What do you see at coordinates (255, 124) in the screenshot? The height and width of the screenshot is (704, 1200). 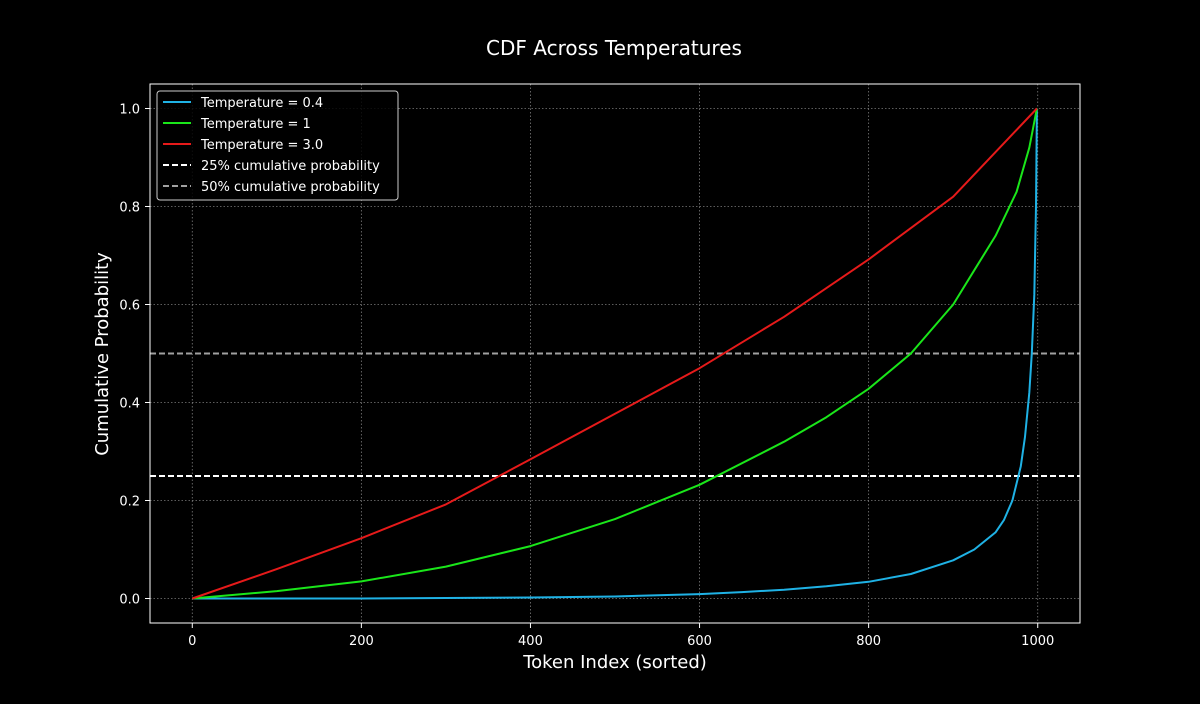 I see `legend-label: Temperature = 1` at bounding box center [255, 124].